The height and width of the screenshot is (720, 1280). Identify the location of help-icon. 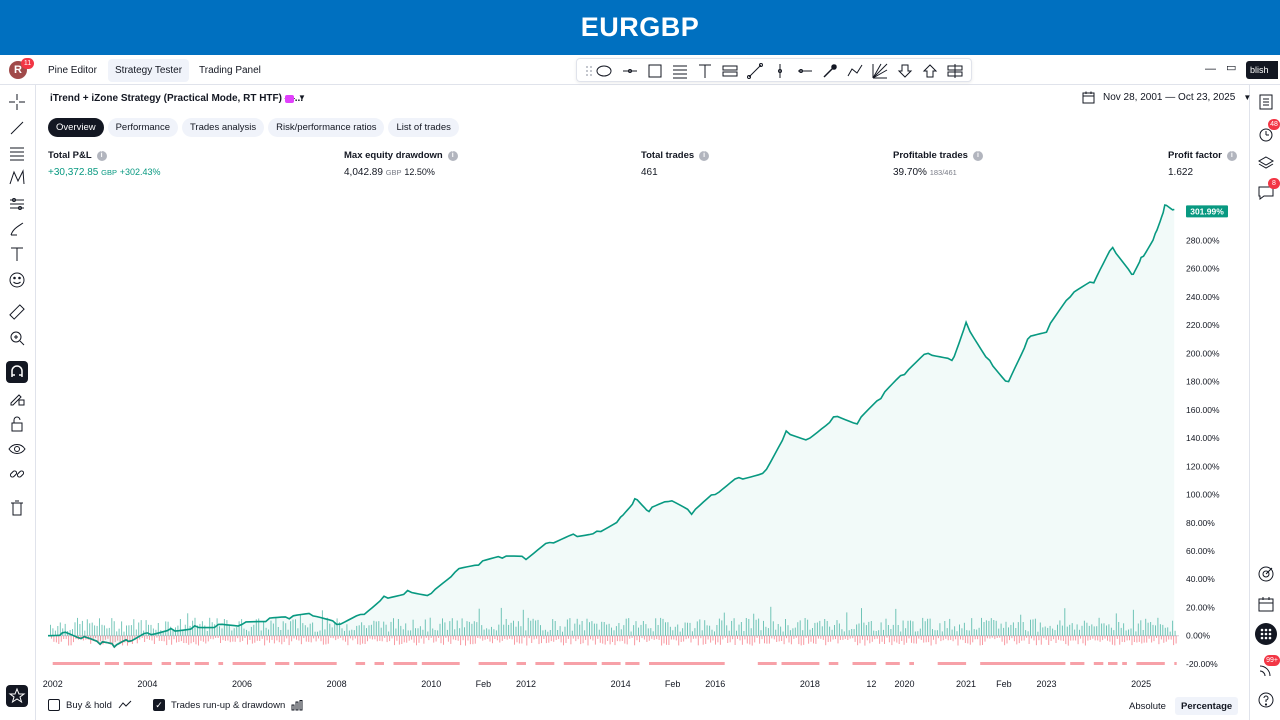
(1266, 700).